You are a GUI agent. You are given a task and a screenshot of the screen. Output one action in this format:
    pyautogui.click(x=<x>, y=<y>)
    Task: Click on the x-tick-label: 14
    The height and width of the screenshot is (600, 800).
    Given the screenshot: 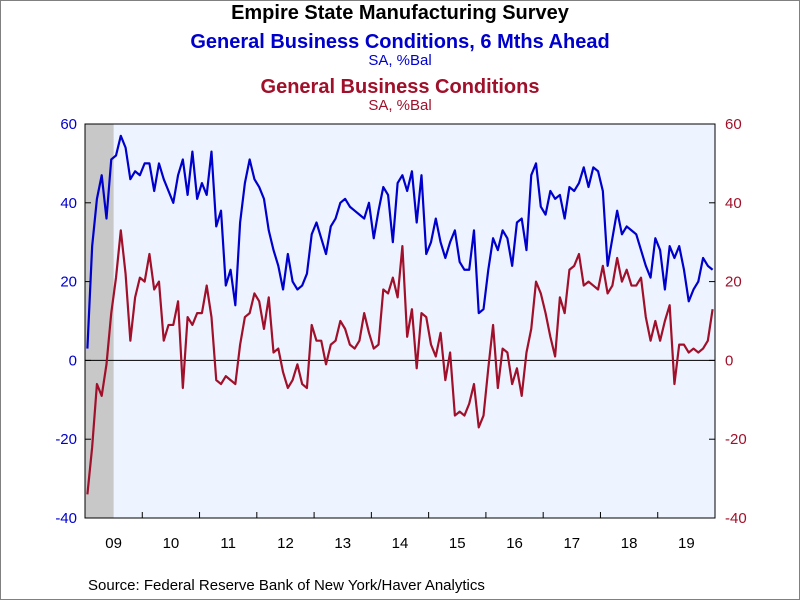 What is the action you would take?
    pyautogui.click(x=400, y=543)
    